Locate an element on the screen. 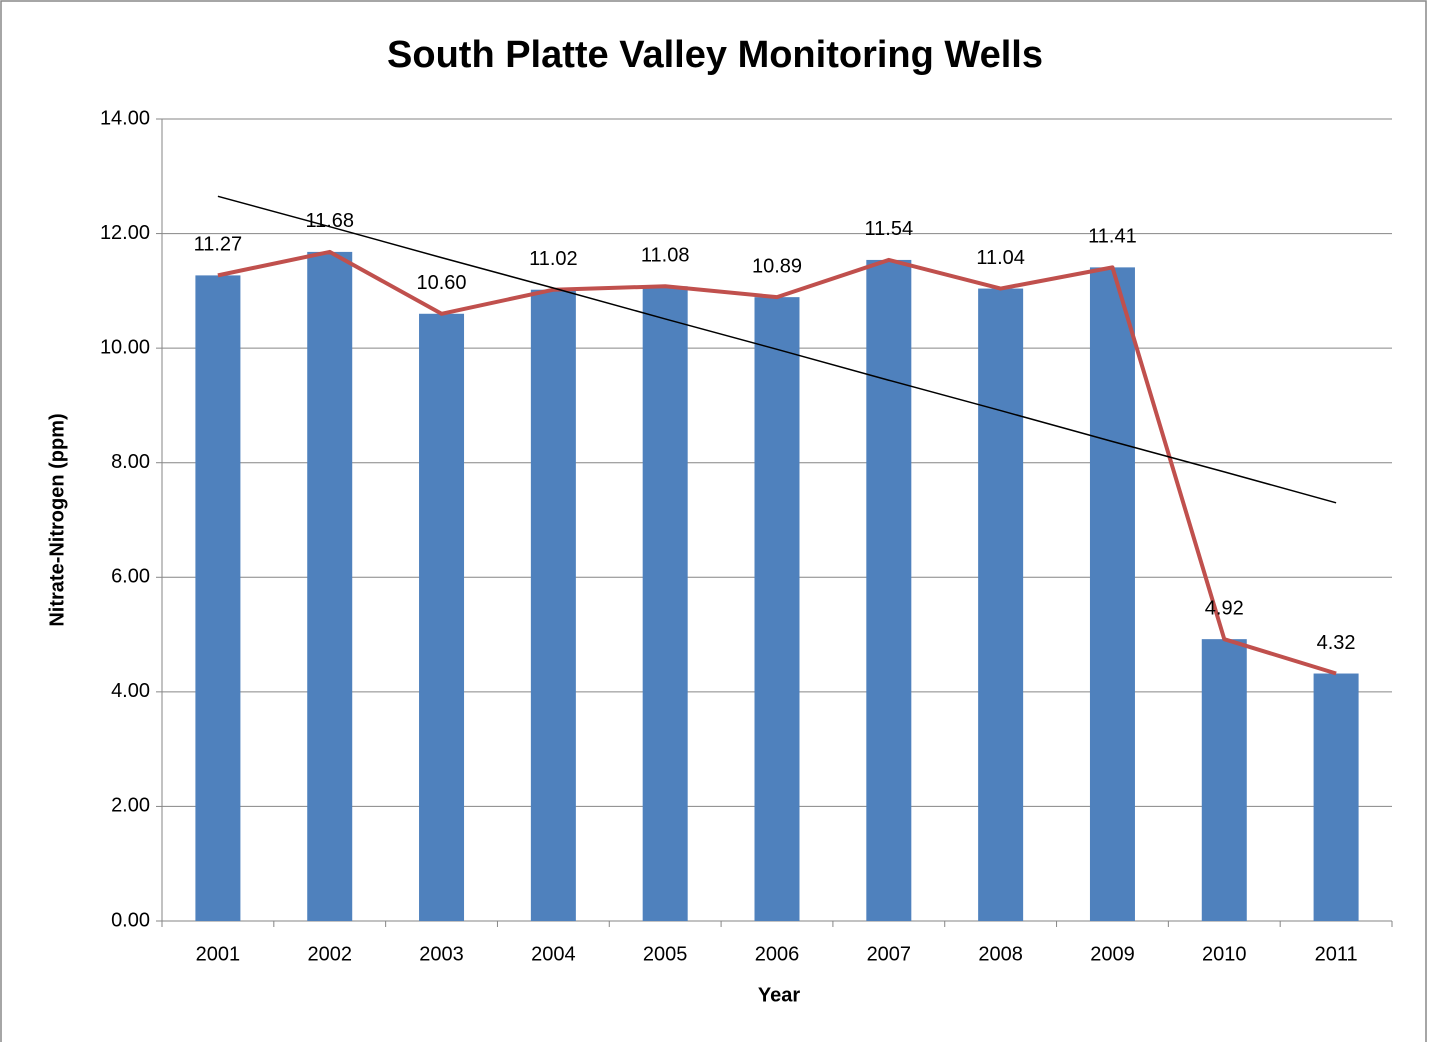 The image size is (1429, 1042). y-tick-label: 14.00 is located at coordinates (125, 118).